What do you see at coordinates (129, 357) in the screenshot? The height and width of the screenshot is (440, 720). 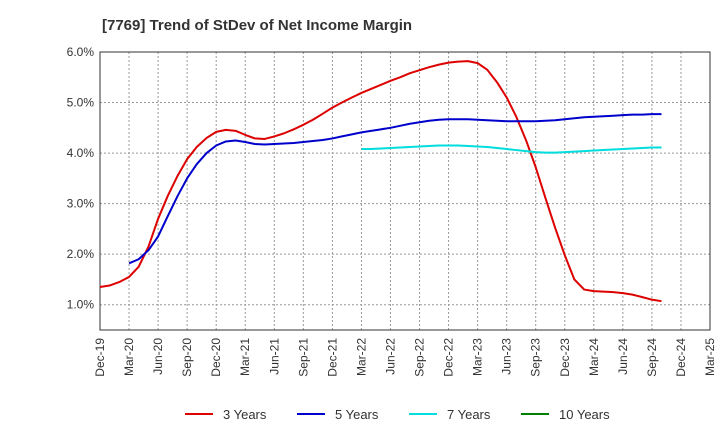 I see `x-tick-label: Mar-20` at bounding box center [129, 357].